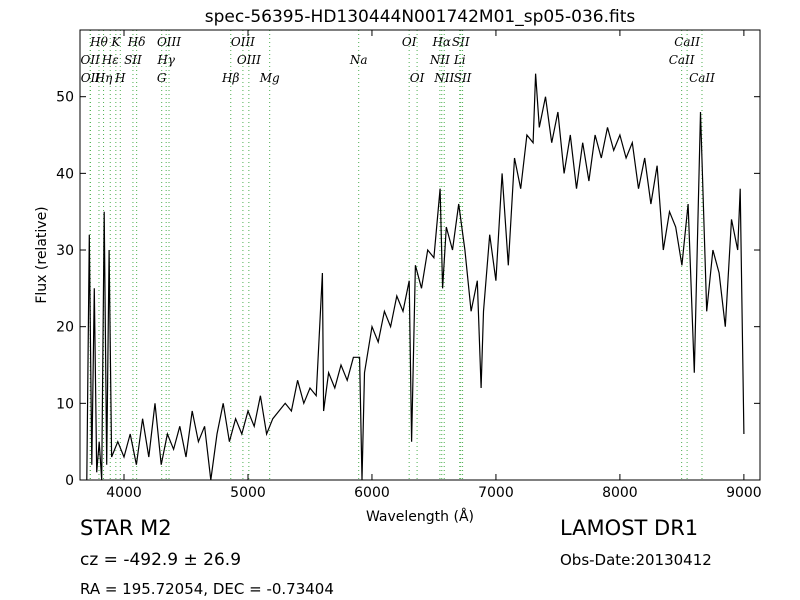  What do you see at coordinates (136, 42) in the screenshot?
I see `spectral-line-label: Hδ` at bounding box center [136, 42].